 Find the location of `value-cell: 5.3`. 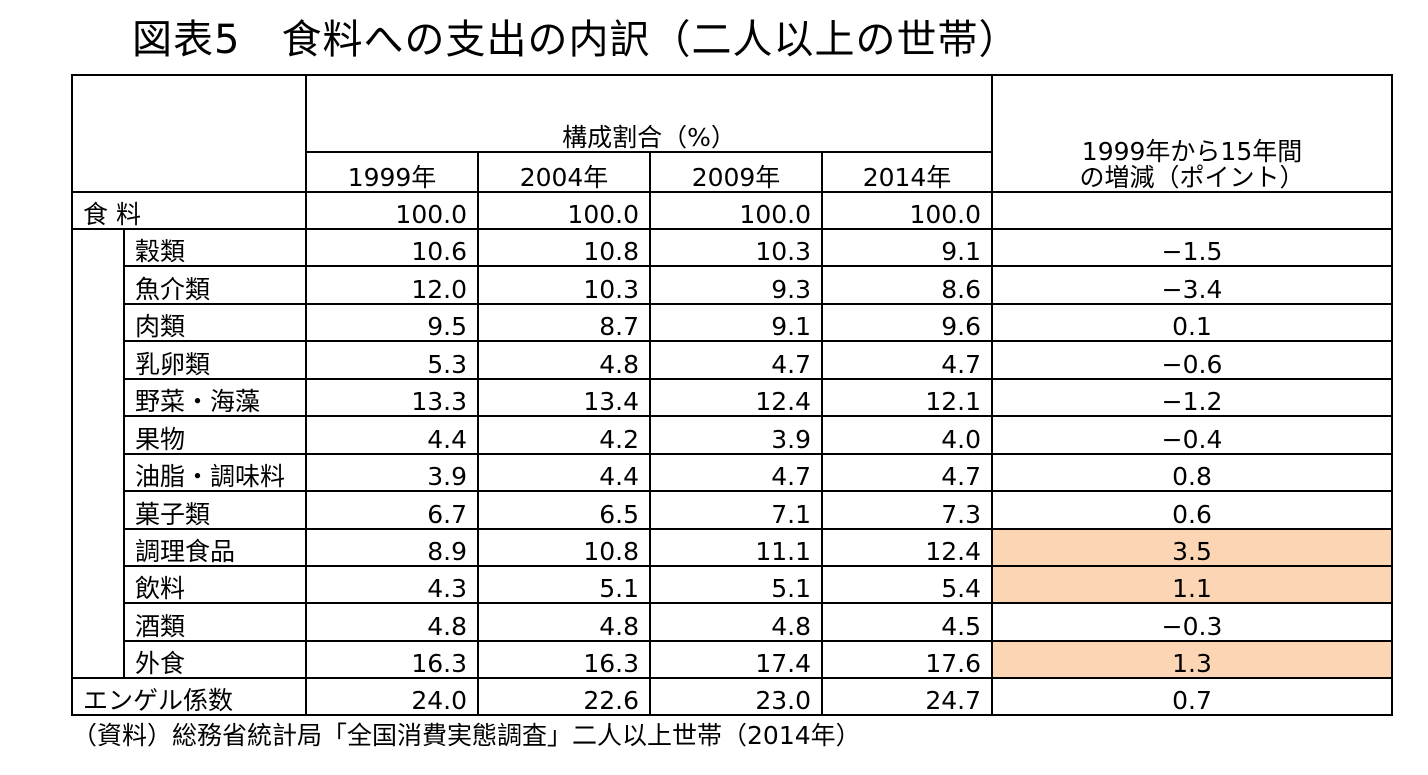

value-cell: 5.3 is located at coordinates (392, 360).